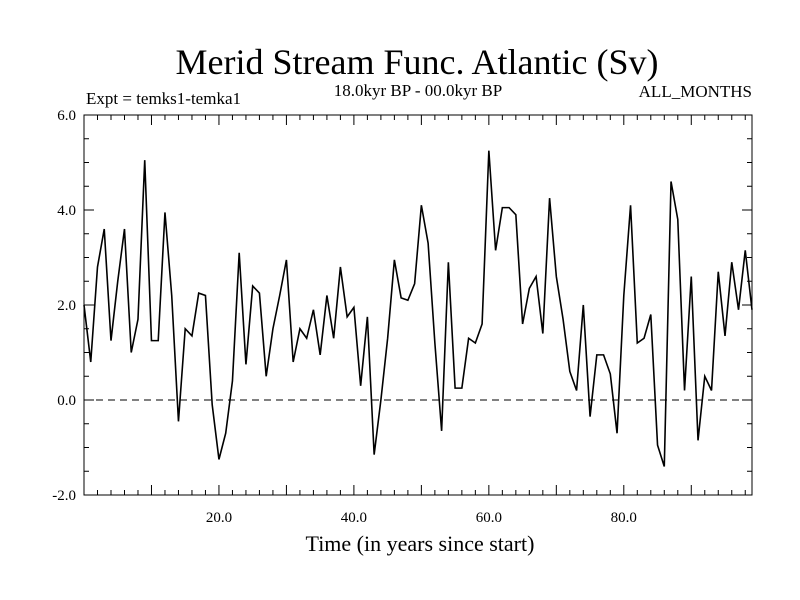 Image resolution: width=800 pixels, height=600 pixels. I want to click on y-tick-labels: -2.0 0.0 2.0 4.0 6.0, so click(64, 306).